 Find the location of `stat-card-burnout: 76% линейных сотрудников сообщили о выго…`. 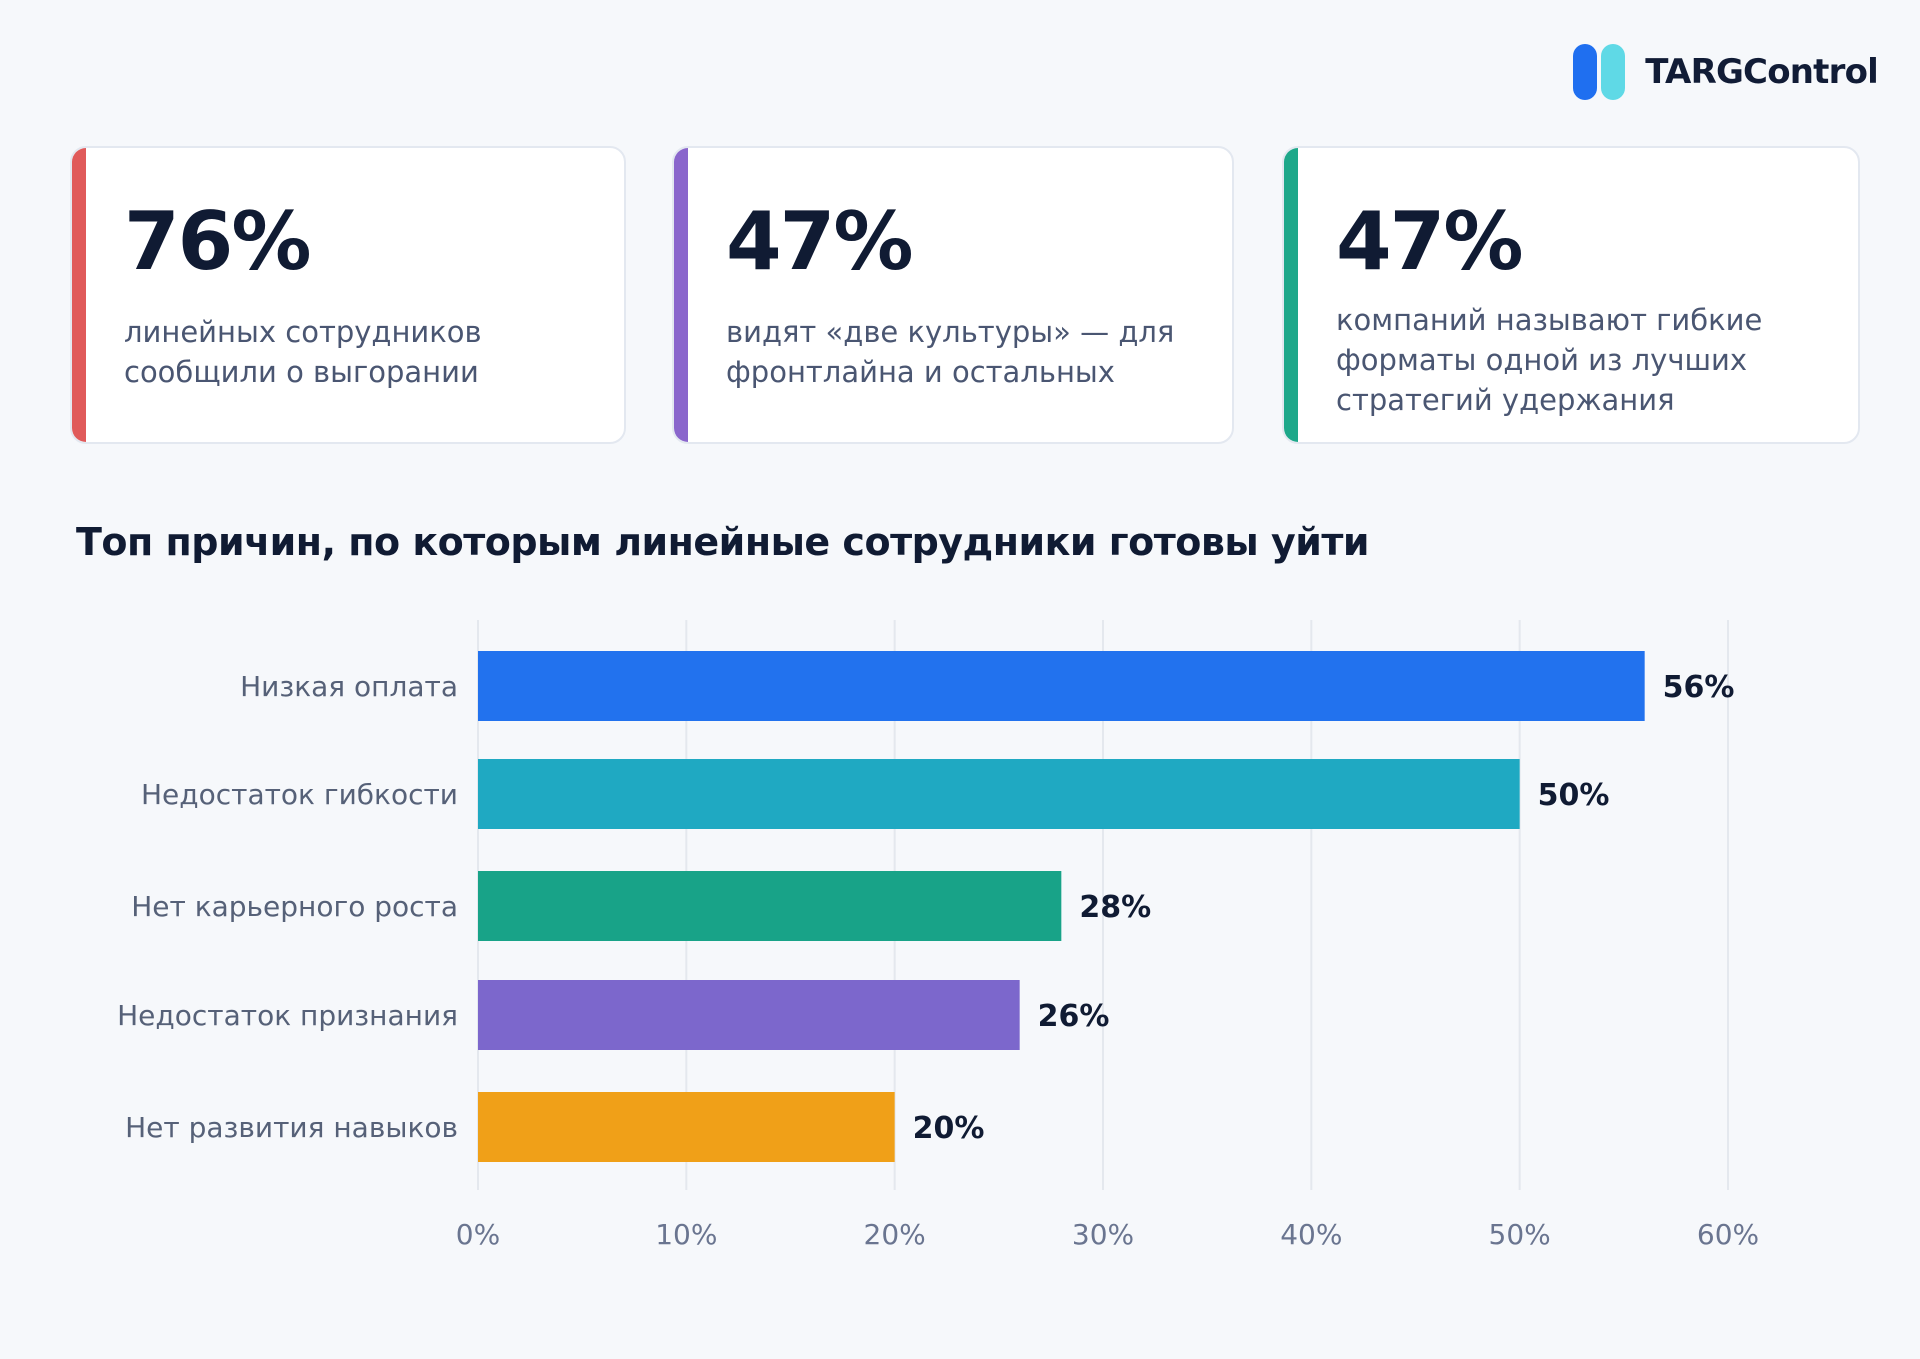

stat-card-burnout: 76% линейных сотрудников сообщили о выго… is located at coordinates (348, 295).